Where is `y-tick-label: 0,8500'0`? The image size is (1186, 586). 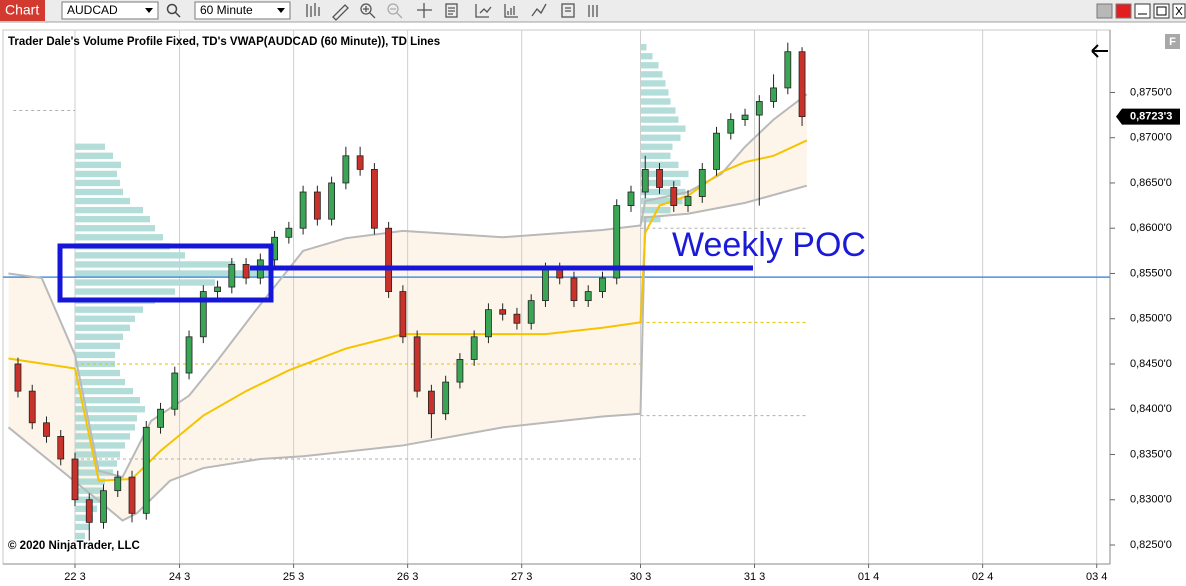 y-tick-label: 0,8500'0 is located at coordinates (1151, 319).